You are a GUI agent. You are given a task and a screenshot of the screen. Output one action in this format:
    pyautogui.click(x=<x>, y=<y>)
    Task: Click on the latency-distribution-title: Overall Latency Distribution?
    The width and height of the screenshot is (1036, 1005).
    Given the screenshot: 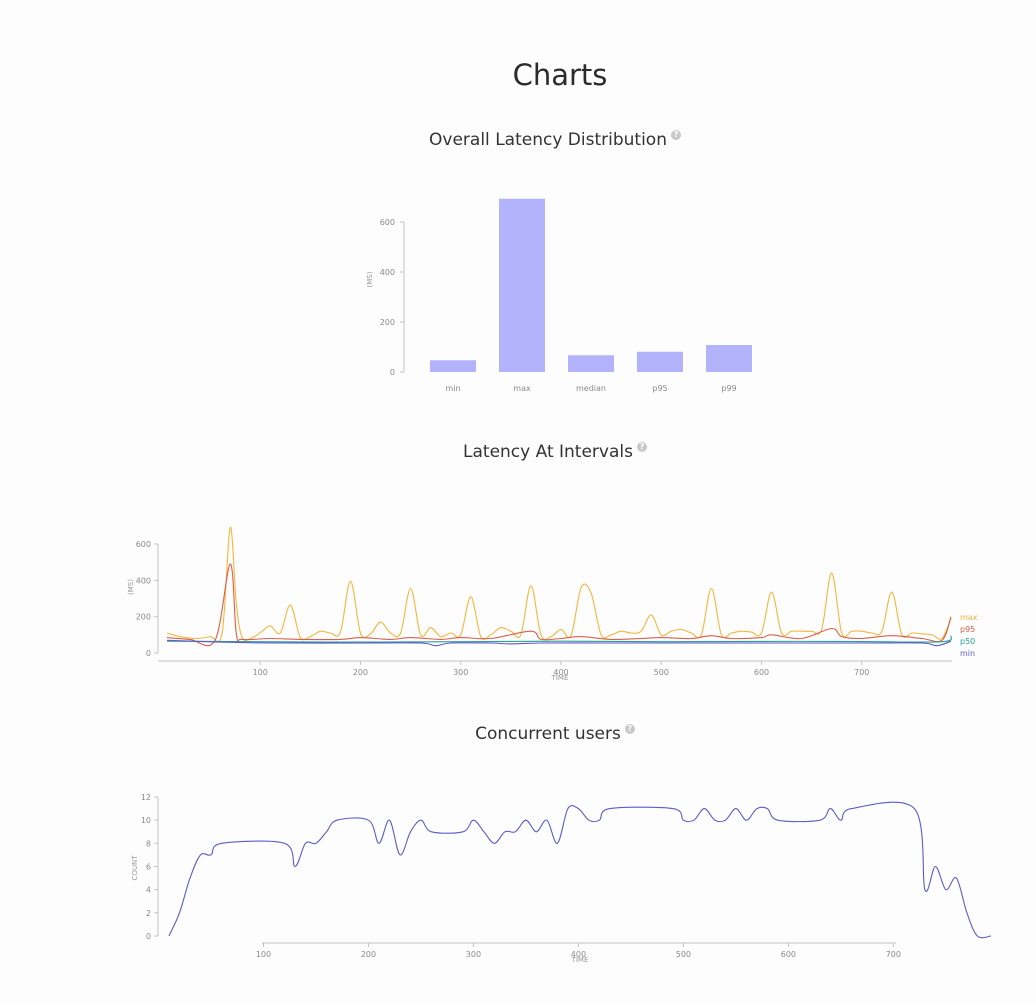 What is the action you would take?
    pyautogui.click(x=518, y=140)
    